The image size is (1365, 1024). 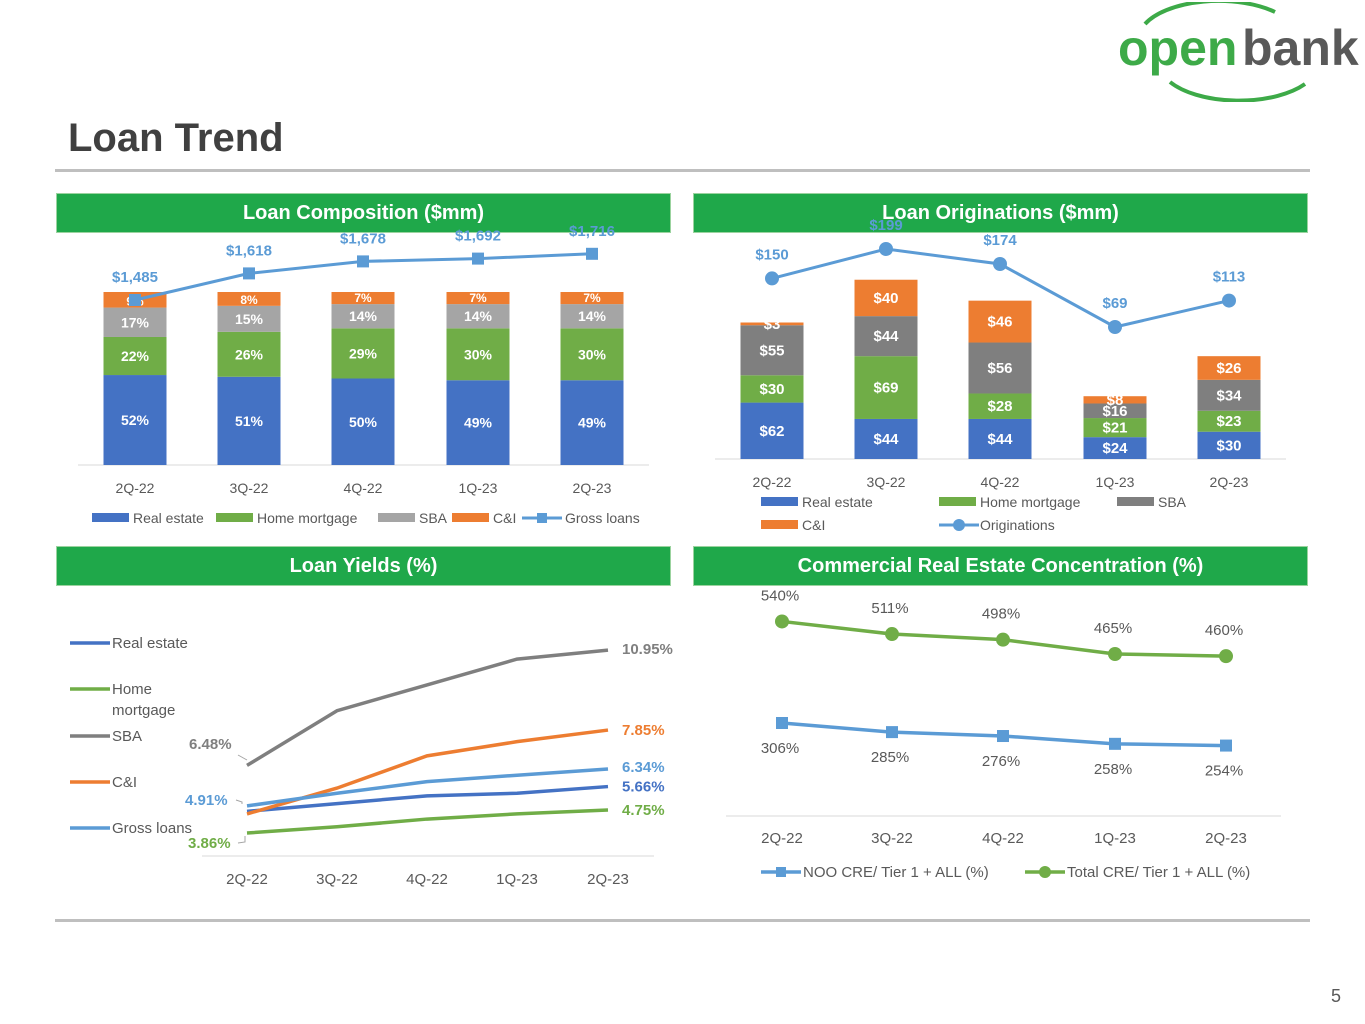 I want to click on yield-label-last-sba: 10.95%, so click(x=647, y=649).